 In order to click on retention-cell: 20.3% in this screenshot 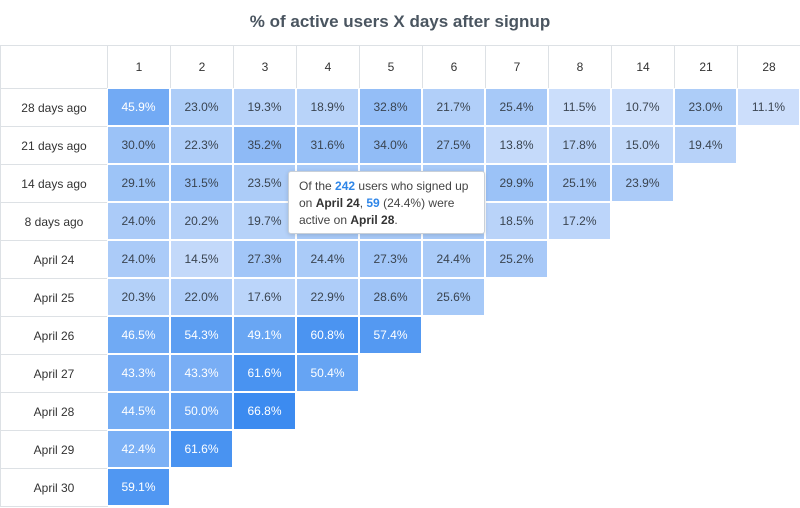, I will do `click(138, 297)`.